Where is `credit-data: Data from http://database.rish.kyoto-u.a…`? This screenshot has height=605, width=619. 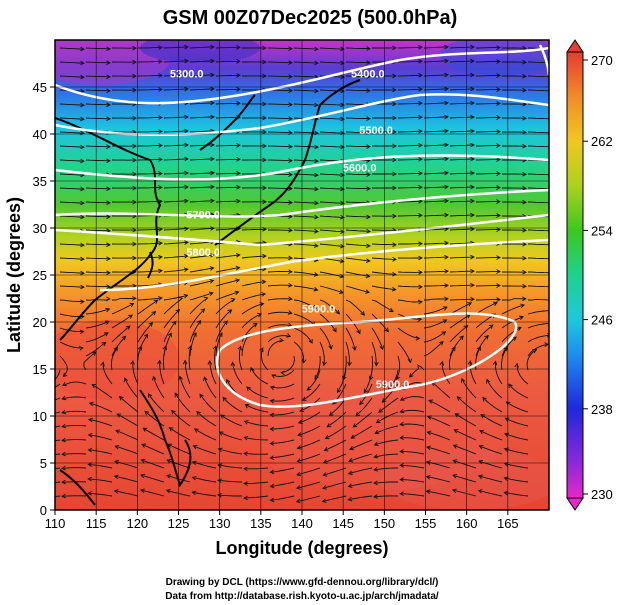
credit-data: Data from http://database.rish.kyoto-u.a… is located at coordinates (302, 596).